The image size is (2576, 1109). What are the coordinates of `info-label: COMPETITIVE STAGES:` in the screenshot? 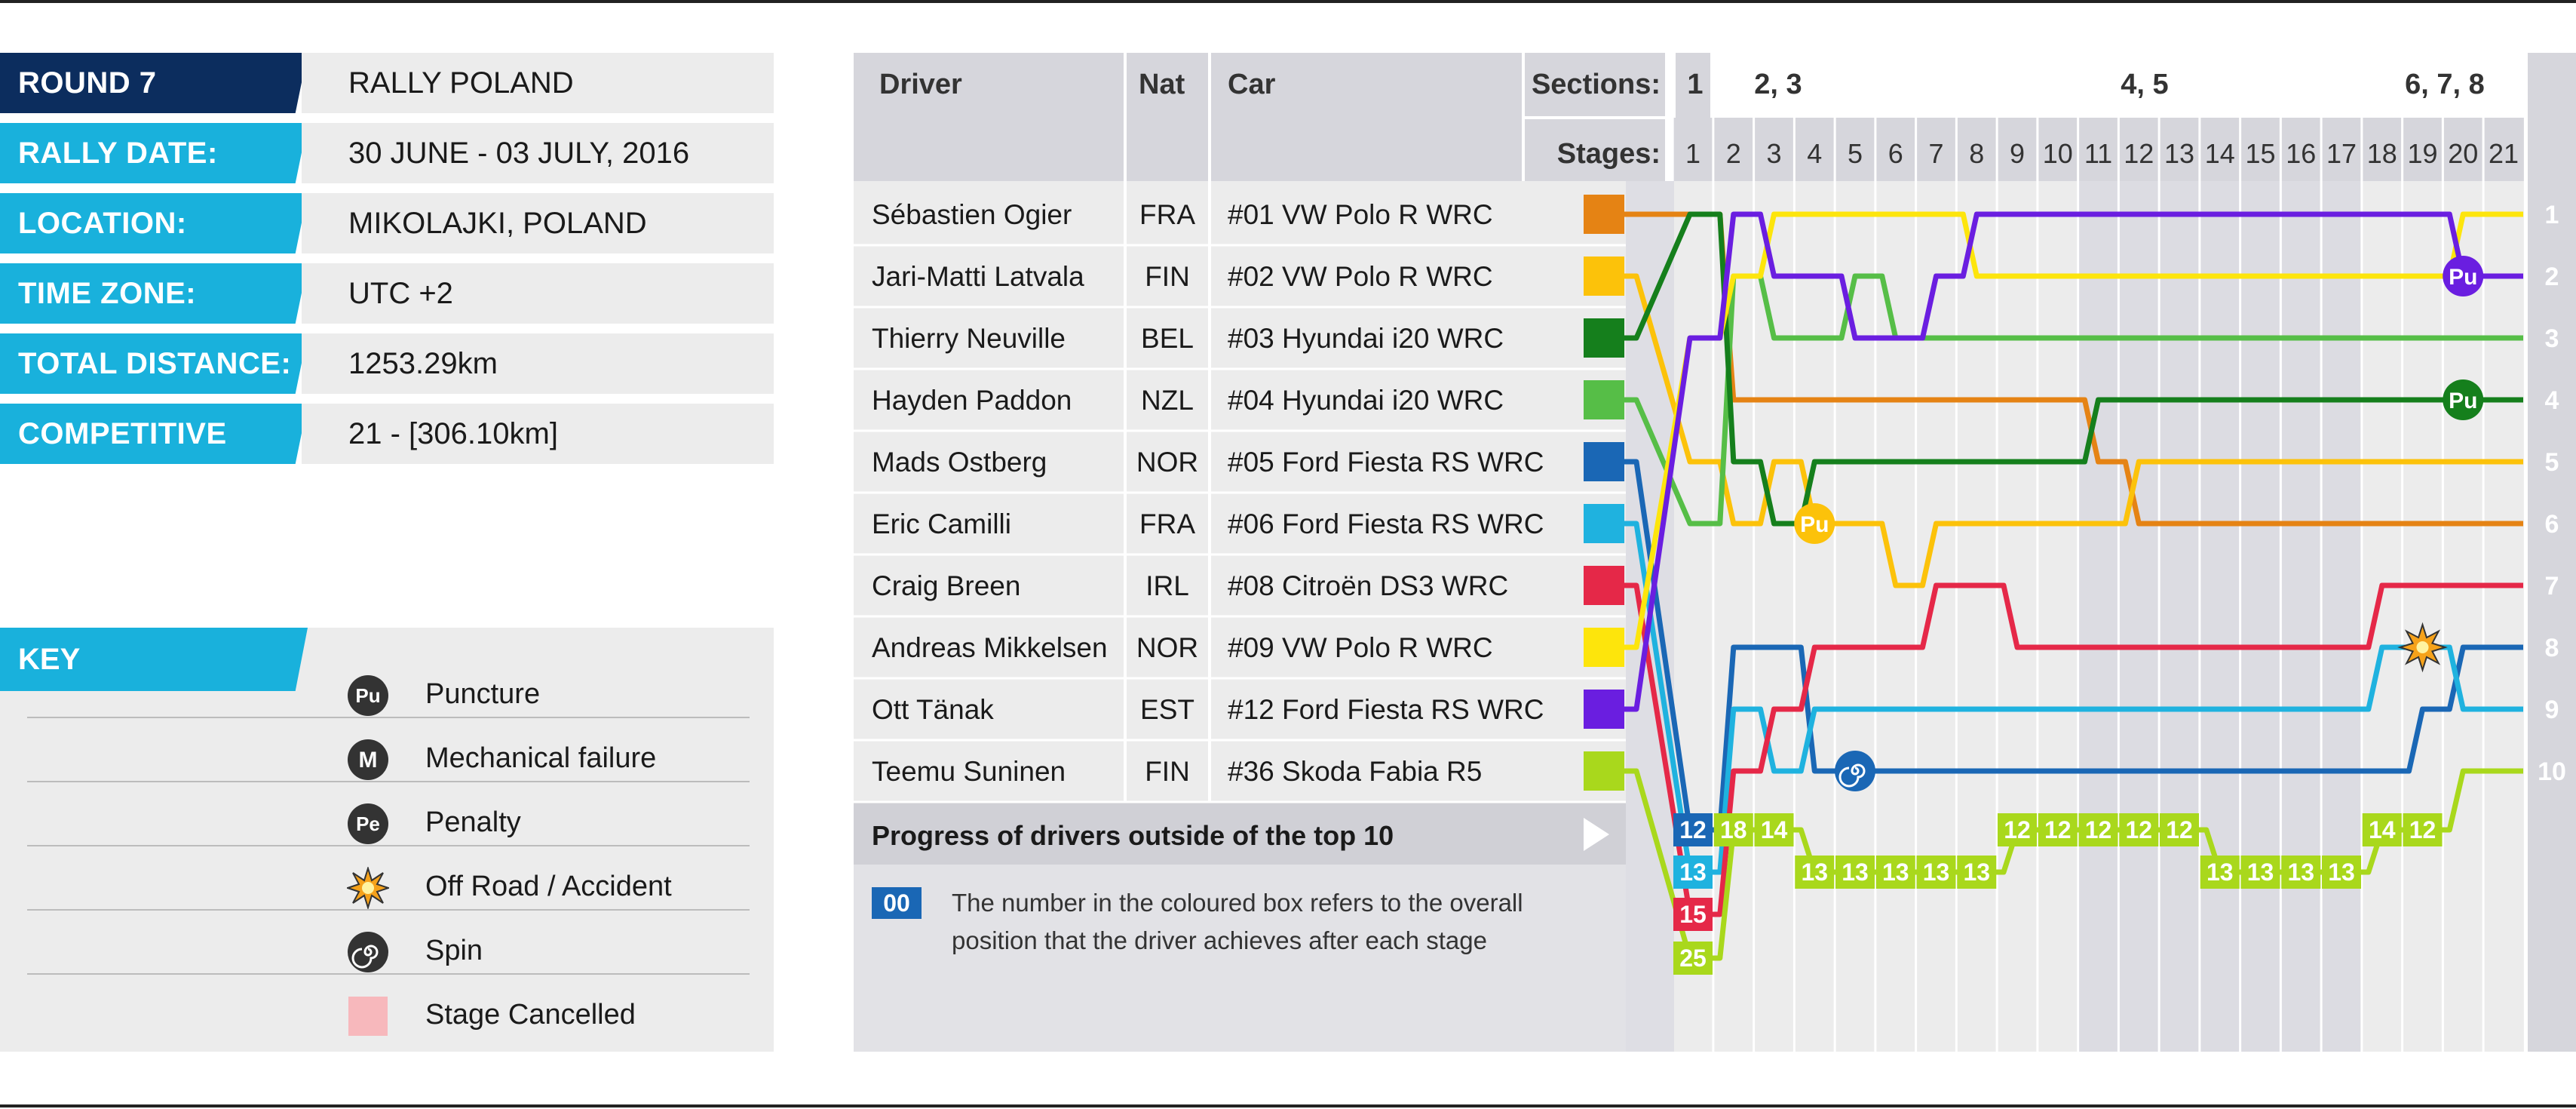 It's located at (154, 434).